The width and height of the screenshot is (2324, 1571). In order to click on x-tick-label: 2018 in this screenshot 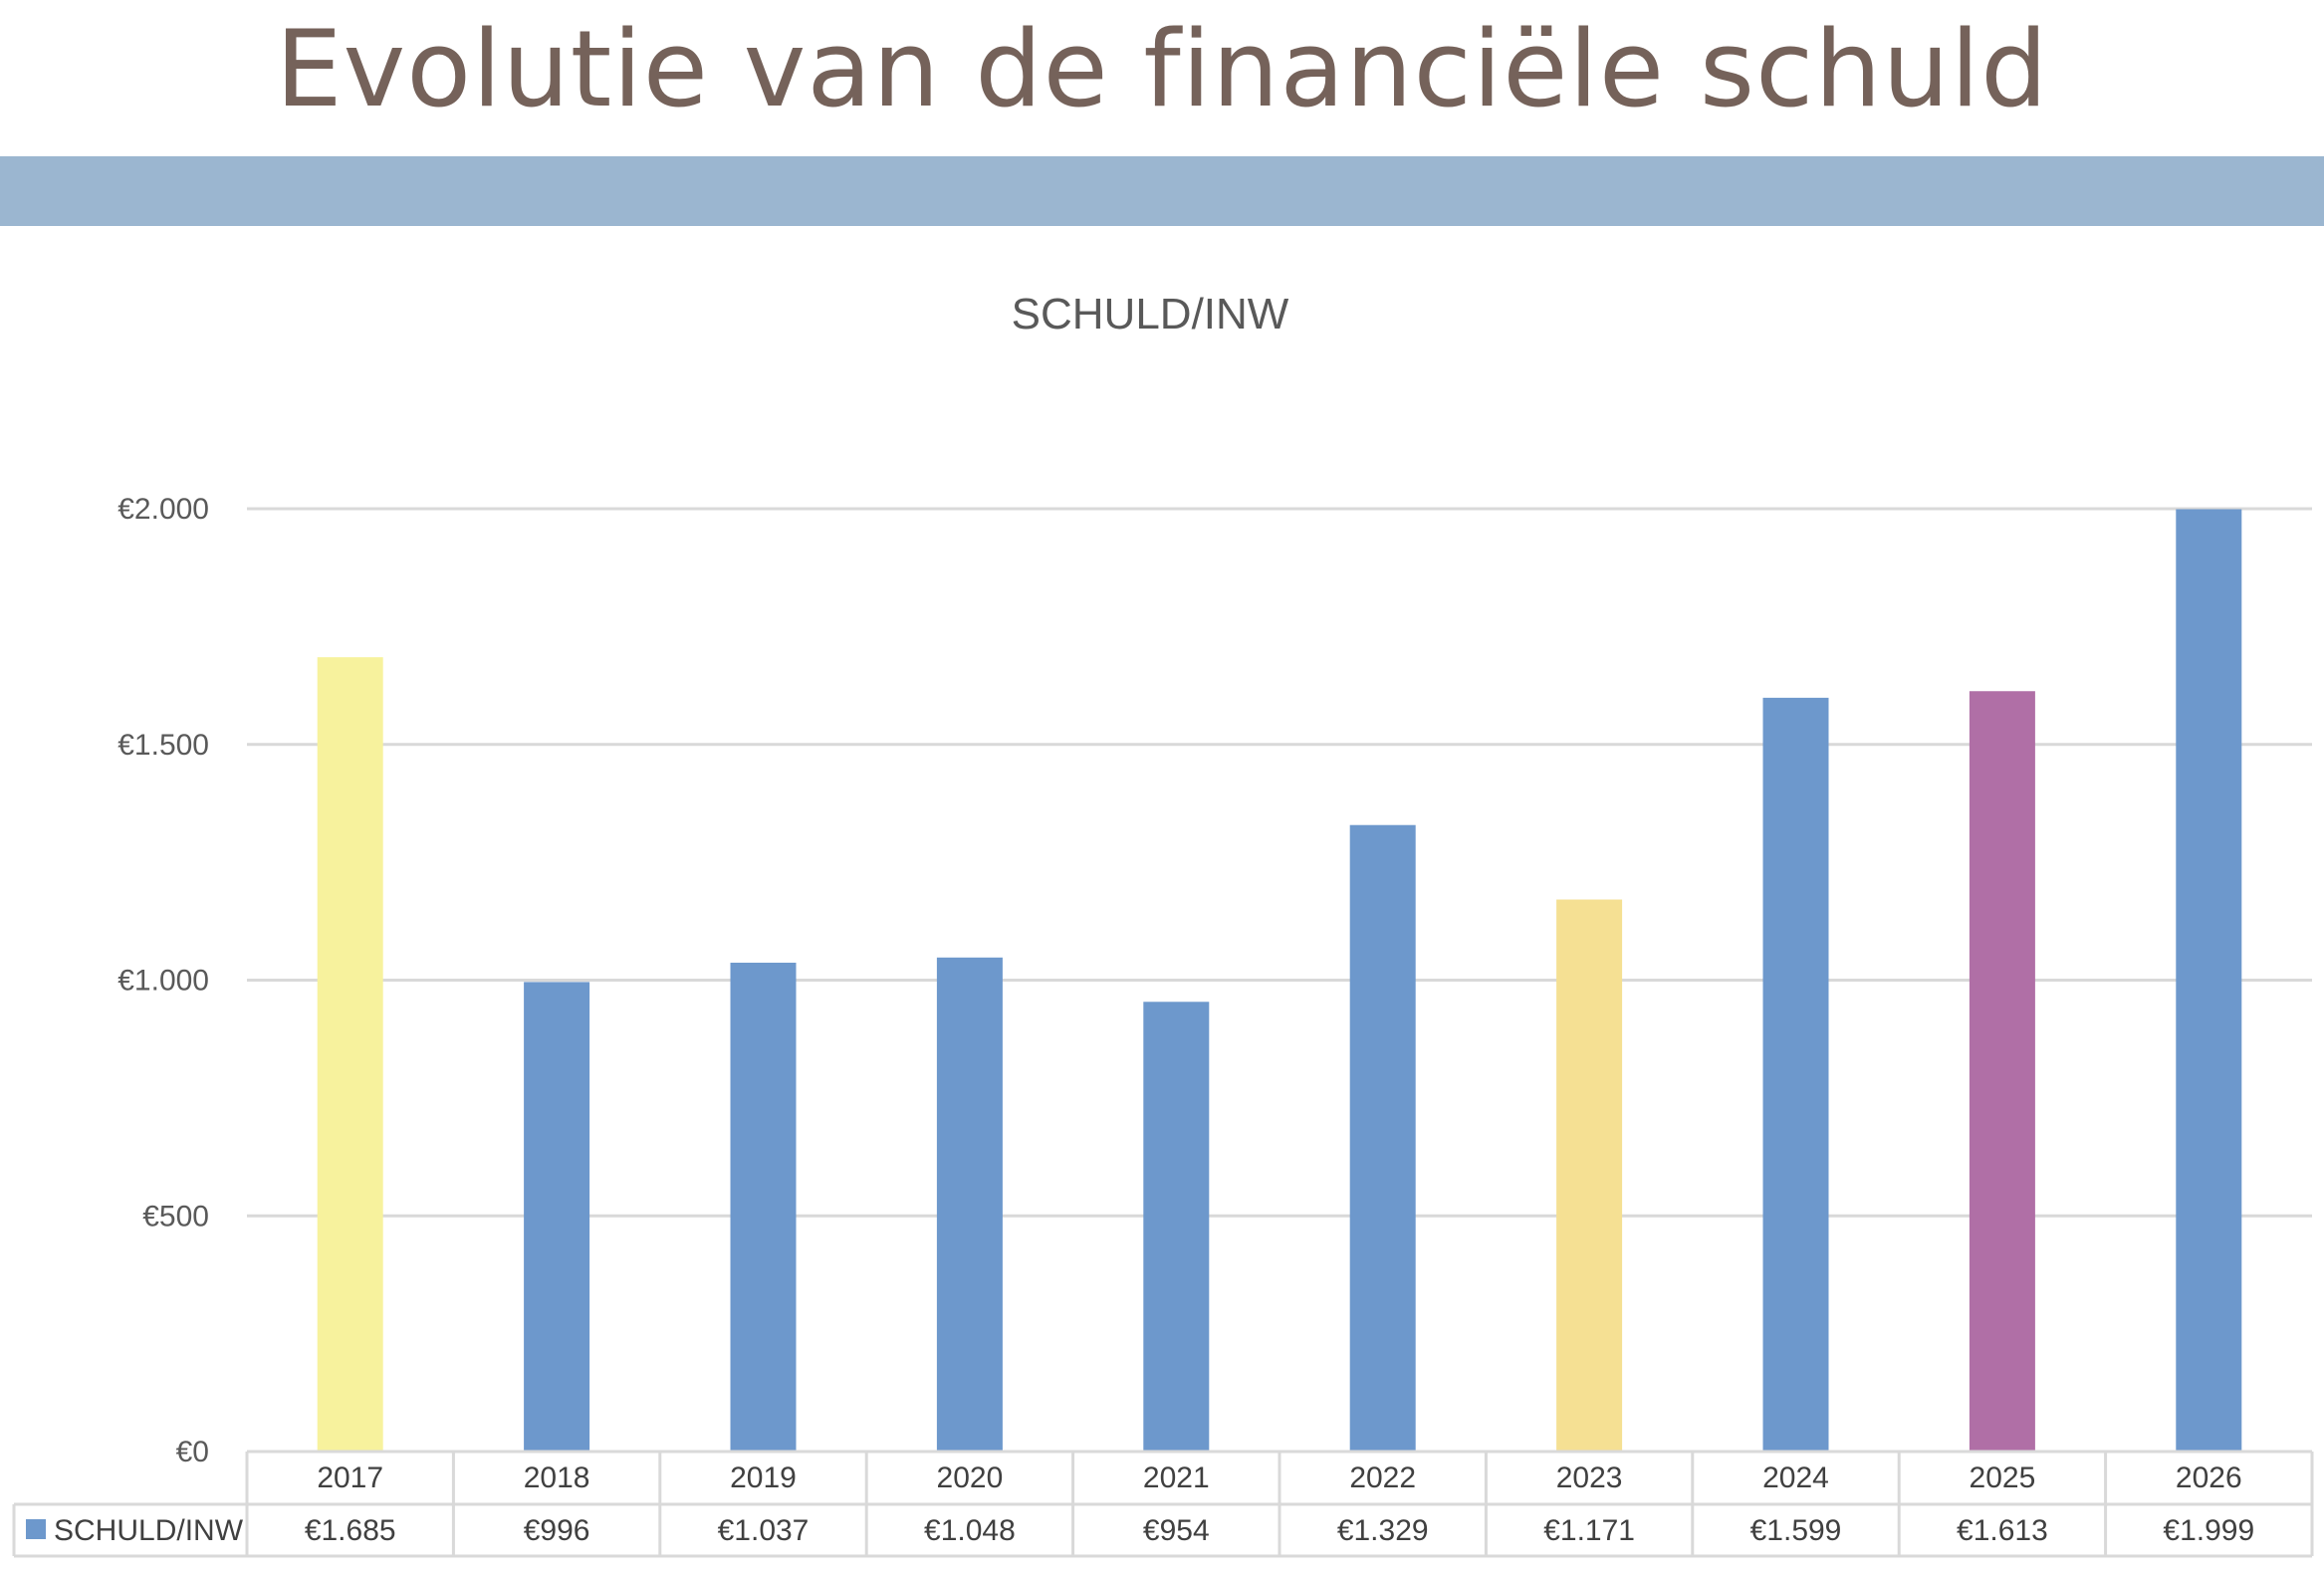, I will do `click(557, 1478)`.